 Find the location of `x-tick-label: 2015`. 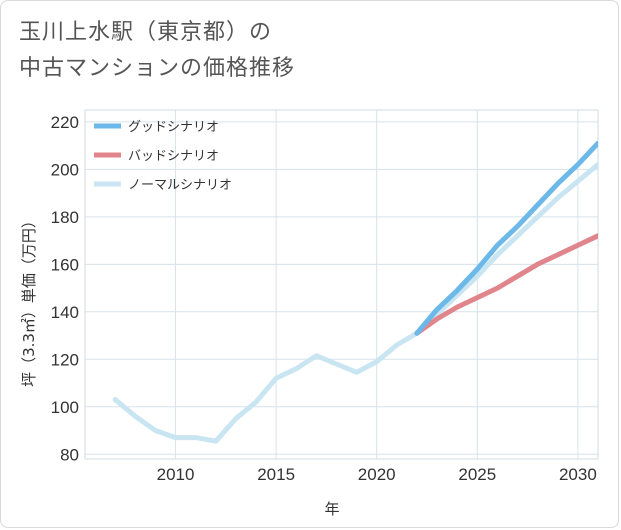

x-tick-label: 2015 is located at coordinates (276, 474).